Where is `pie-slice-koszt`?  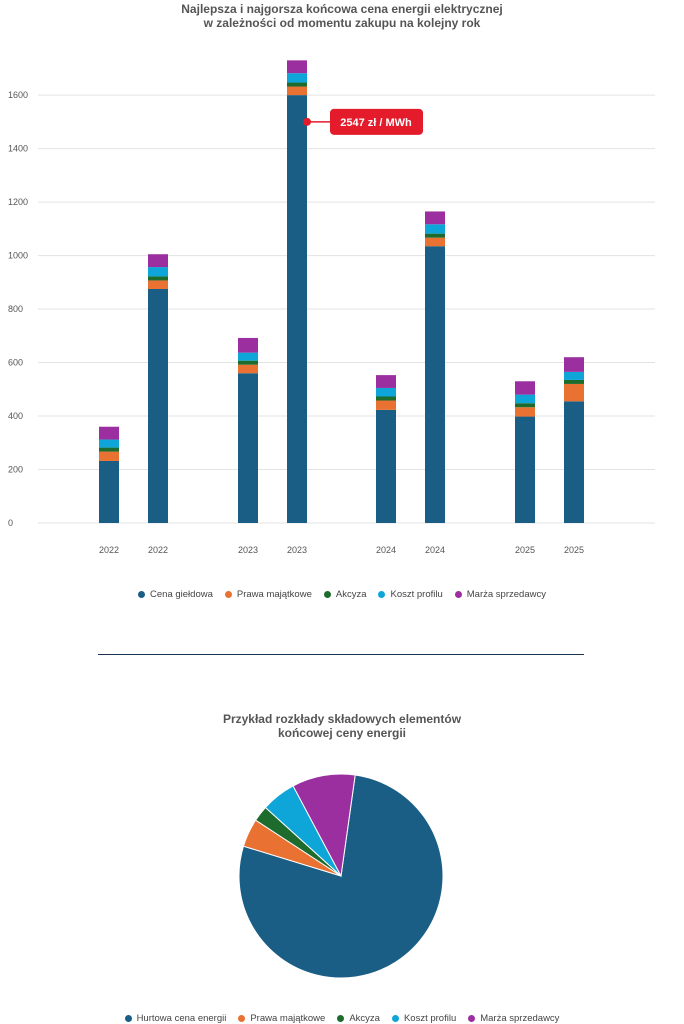
pie-slice-koszt is located at coordinates (303, 831).